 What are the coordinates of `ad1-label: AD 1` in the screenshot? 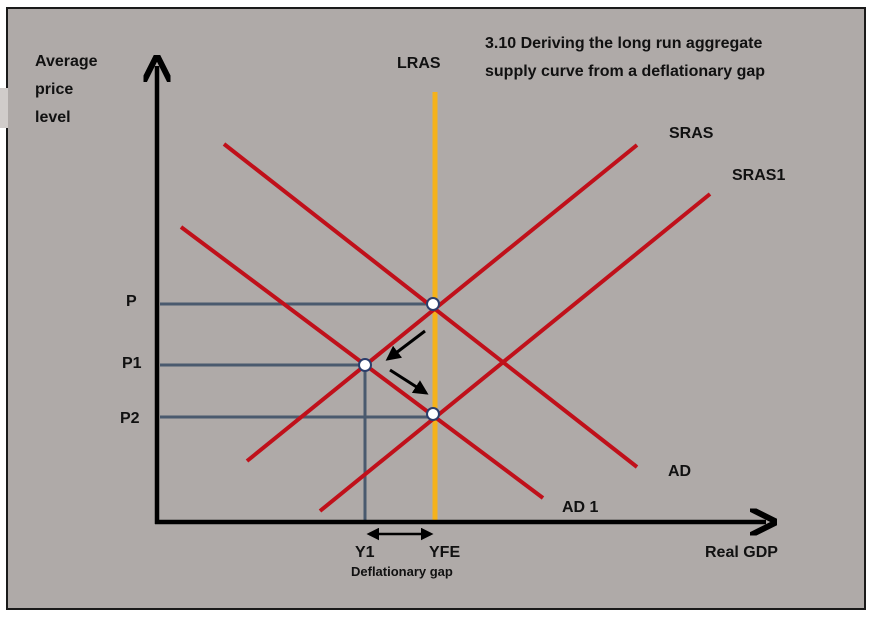 It's located at (580, 507).